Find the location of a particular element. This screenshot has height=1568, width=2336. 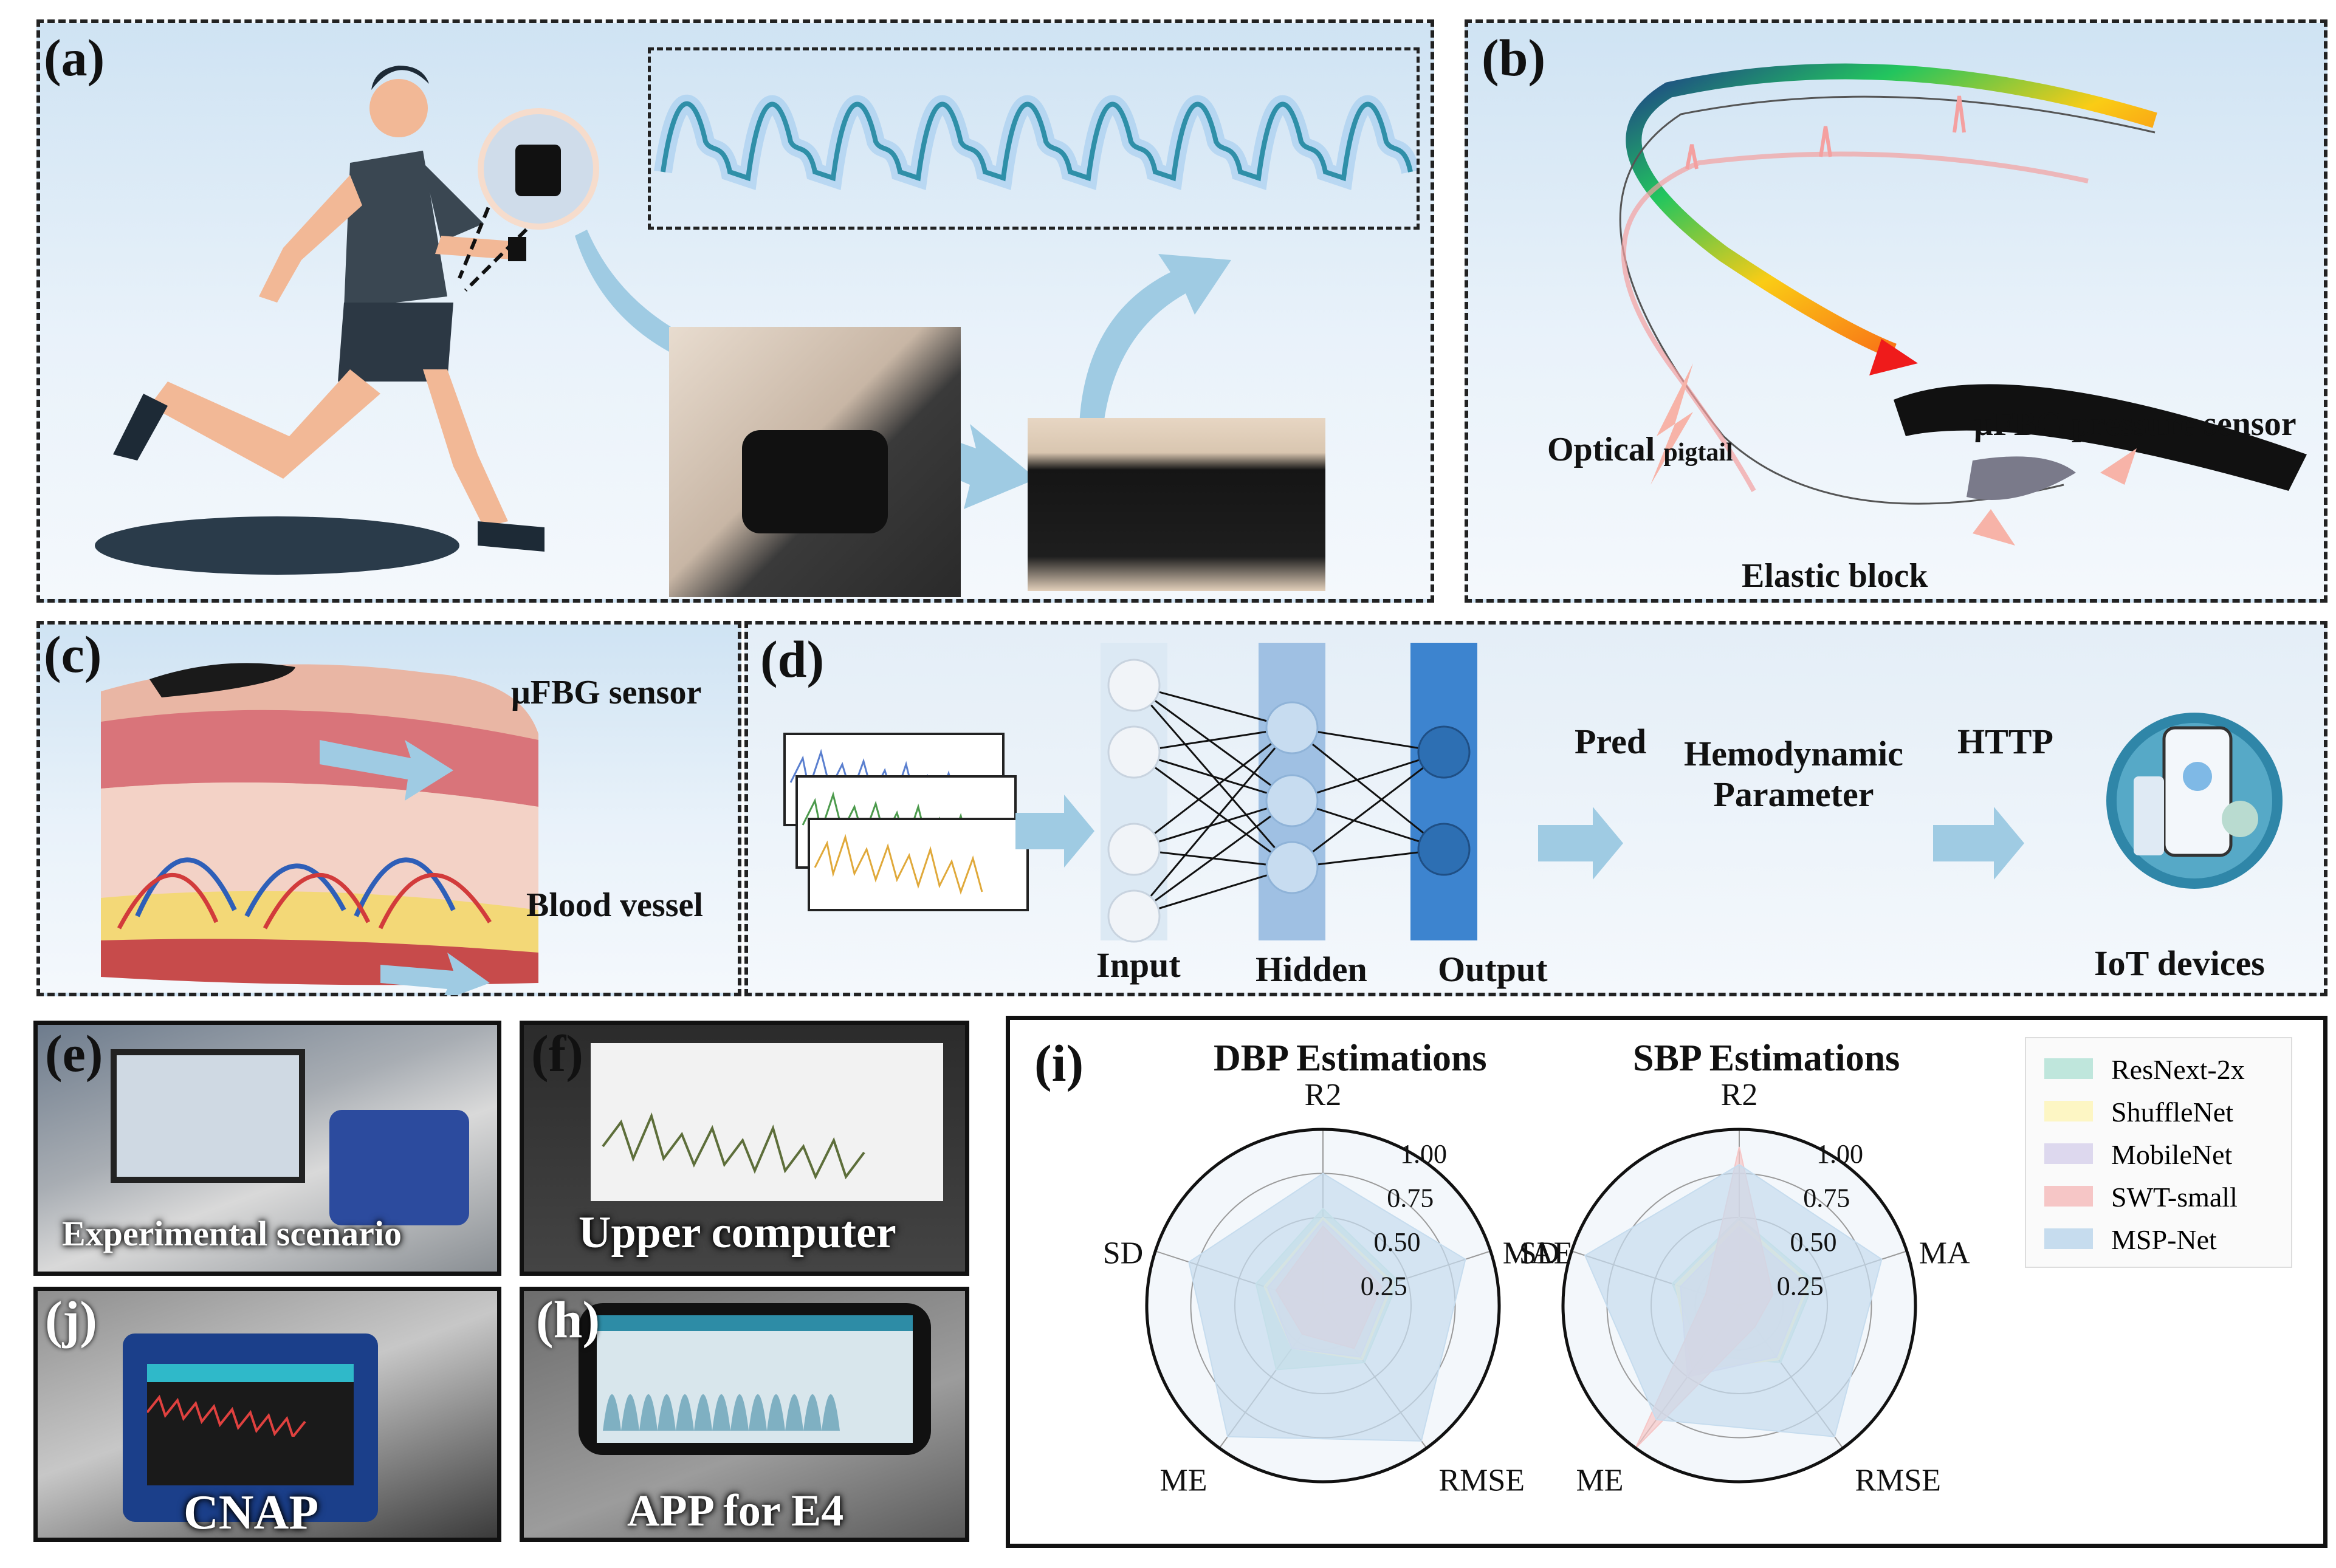

hemodynamic-line1: Hemodynamic is located at coordinates (1794, 753).